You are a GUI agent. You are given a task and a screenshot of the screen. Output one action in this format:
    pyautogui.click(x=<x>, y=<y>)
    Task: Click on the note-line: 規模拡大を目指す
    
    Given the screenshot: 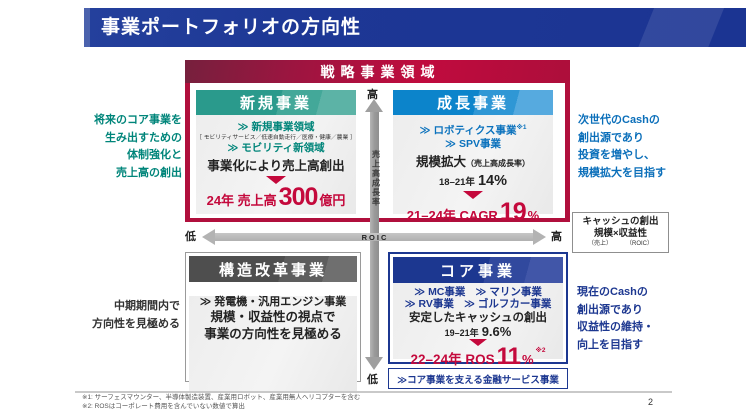 What is the action you would take?
    pyautogui.click(x=622, y=172)
    